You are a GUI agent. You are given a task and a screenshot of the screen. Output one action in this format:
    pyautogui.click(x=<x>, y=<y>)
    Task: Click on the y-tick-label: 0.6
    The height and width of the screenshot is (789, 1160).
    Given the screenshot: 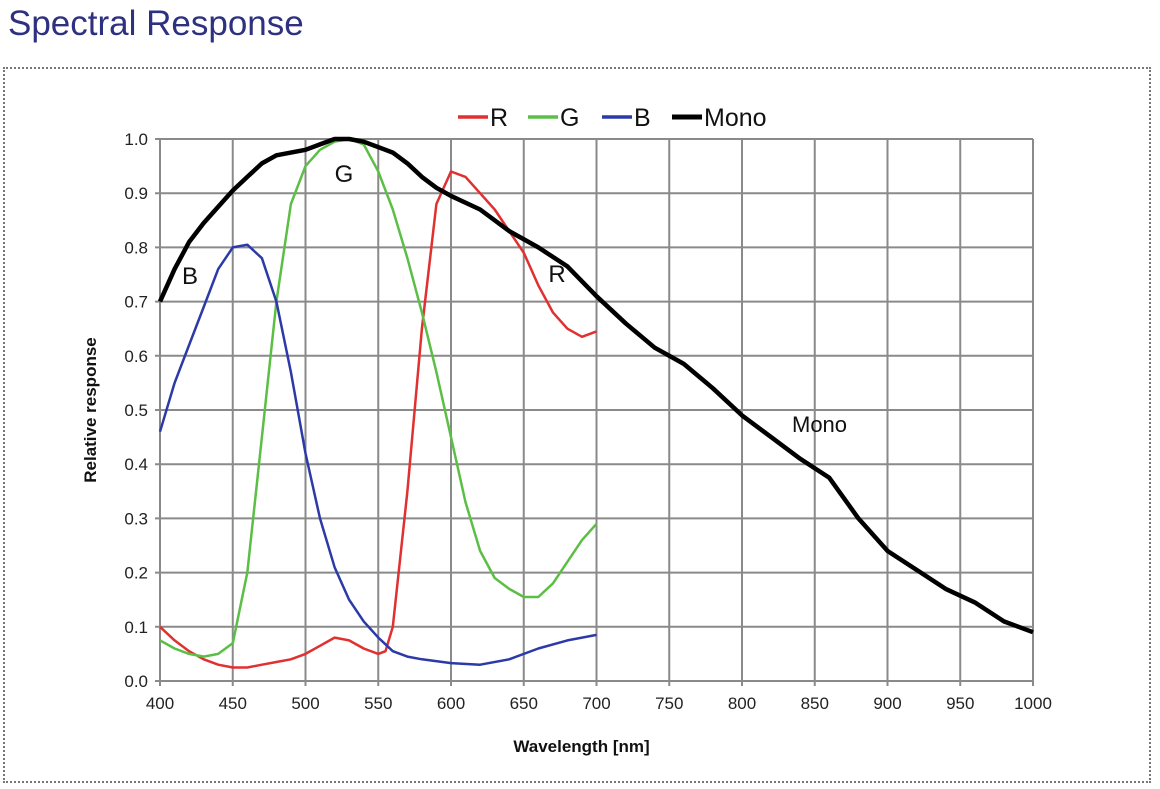 What is the action you would take?
    pyautogui.click(x=136, y=356)
    